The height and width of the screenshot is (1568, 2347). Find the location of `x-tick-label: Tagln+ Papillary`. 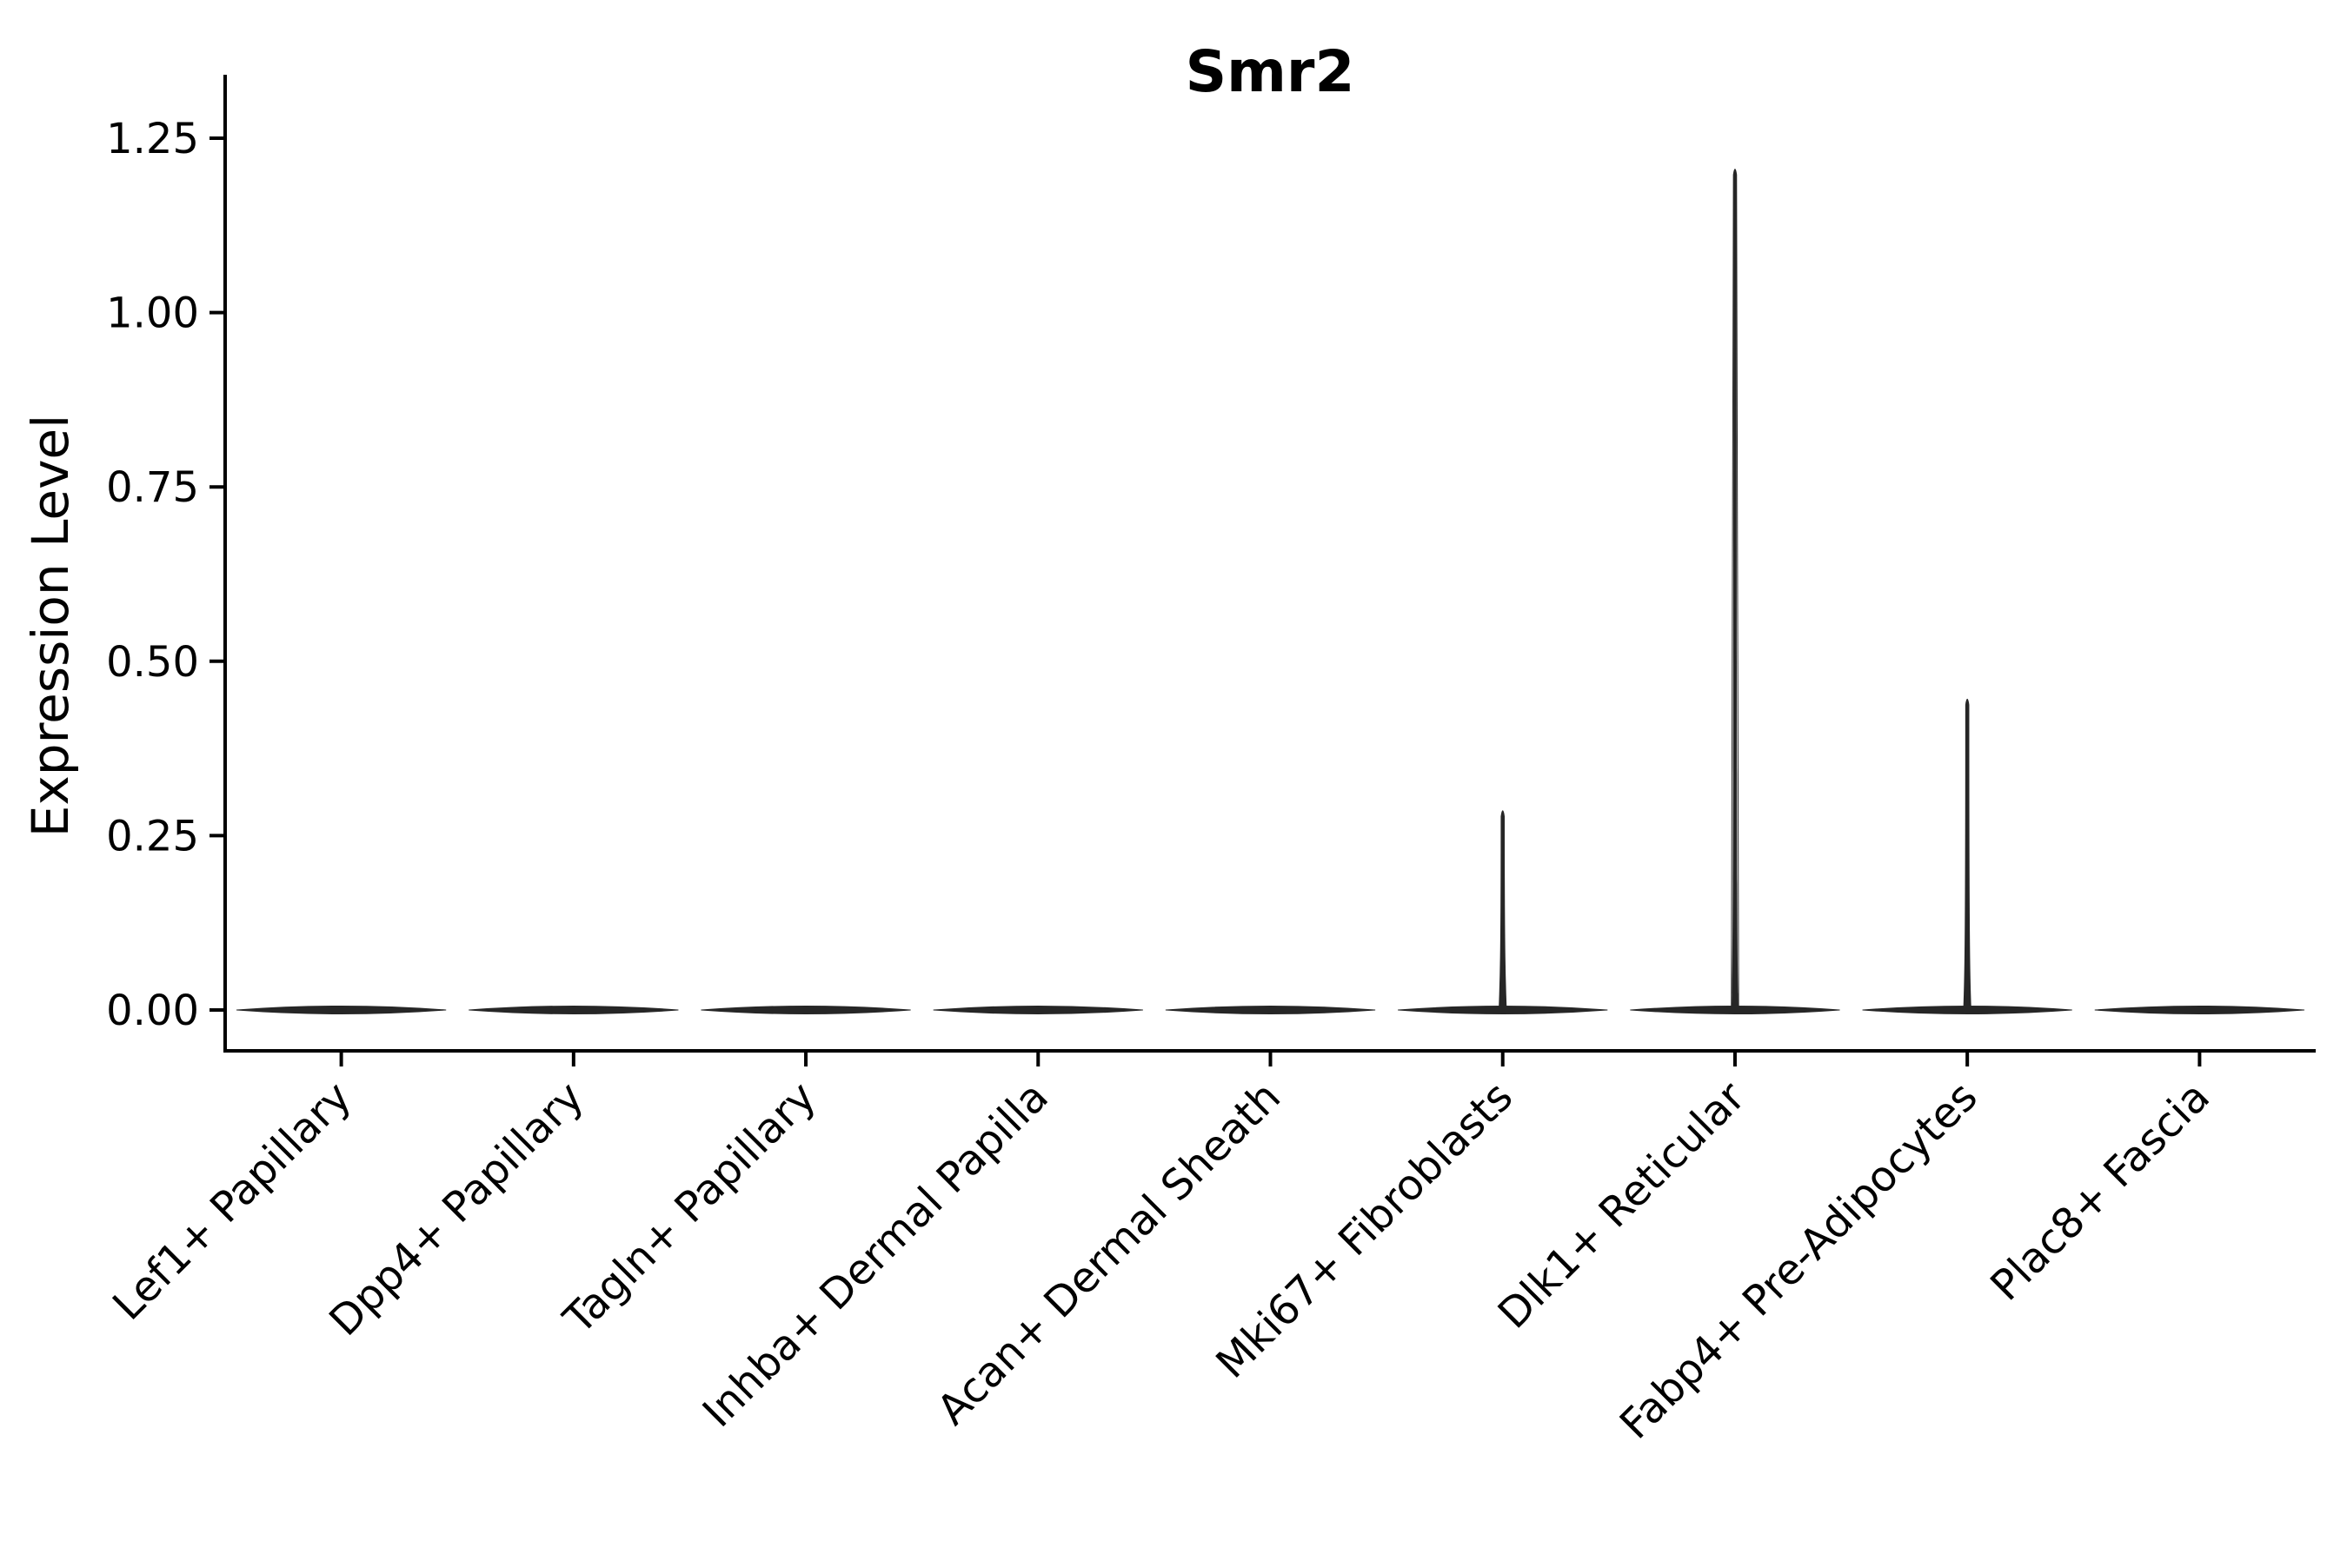

x-tick-label: Tagln+ Papillary is located at coordinates (690, 1208).